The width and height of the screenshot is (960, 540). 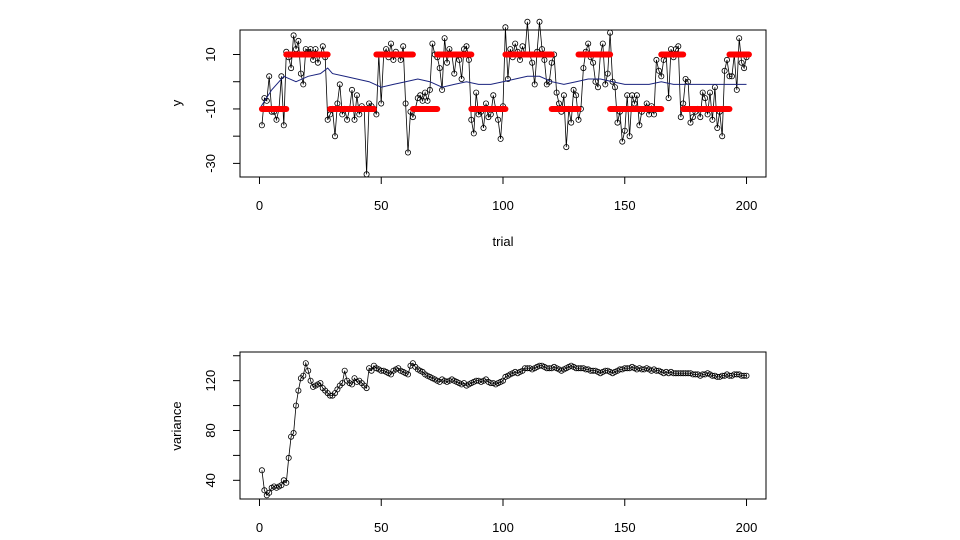 What do you see at coordinates (210, 381) in the screenshot?
I see `y-tick-label: 120` at bounding box center [210, 381].